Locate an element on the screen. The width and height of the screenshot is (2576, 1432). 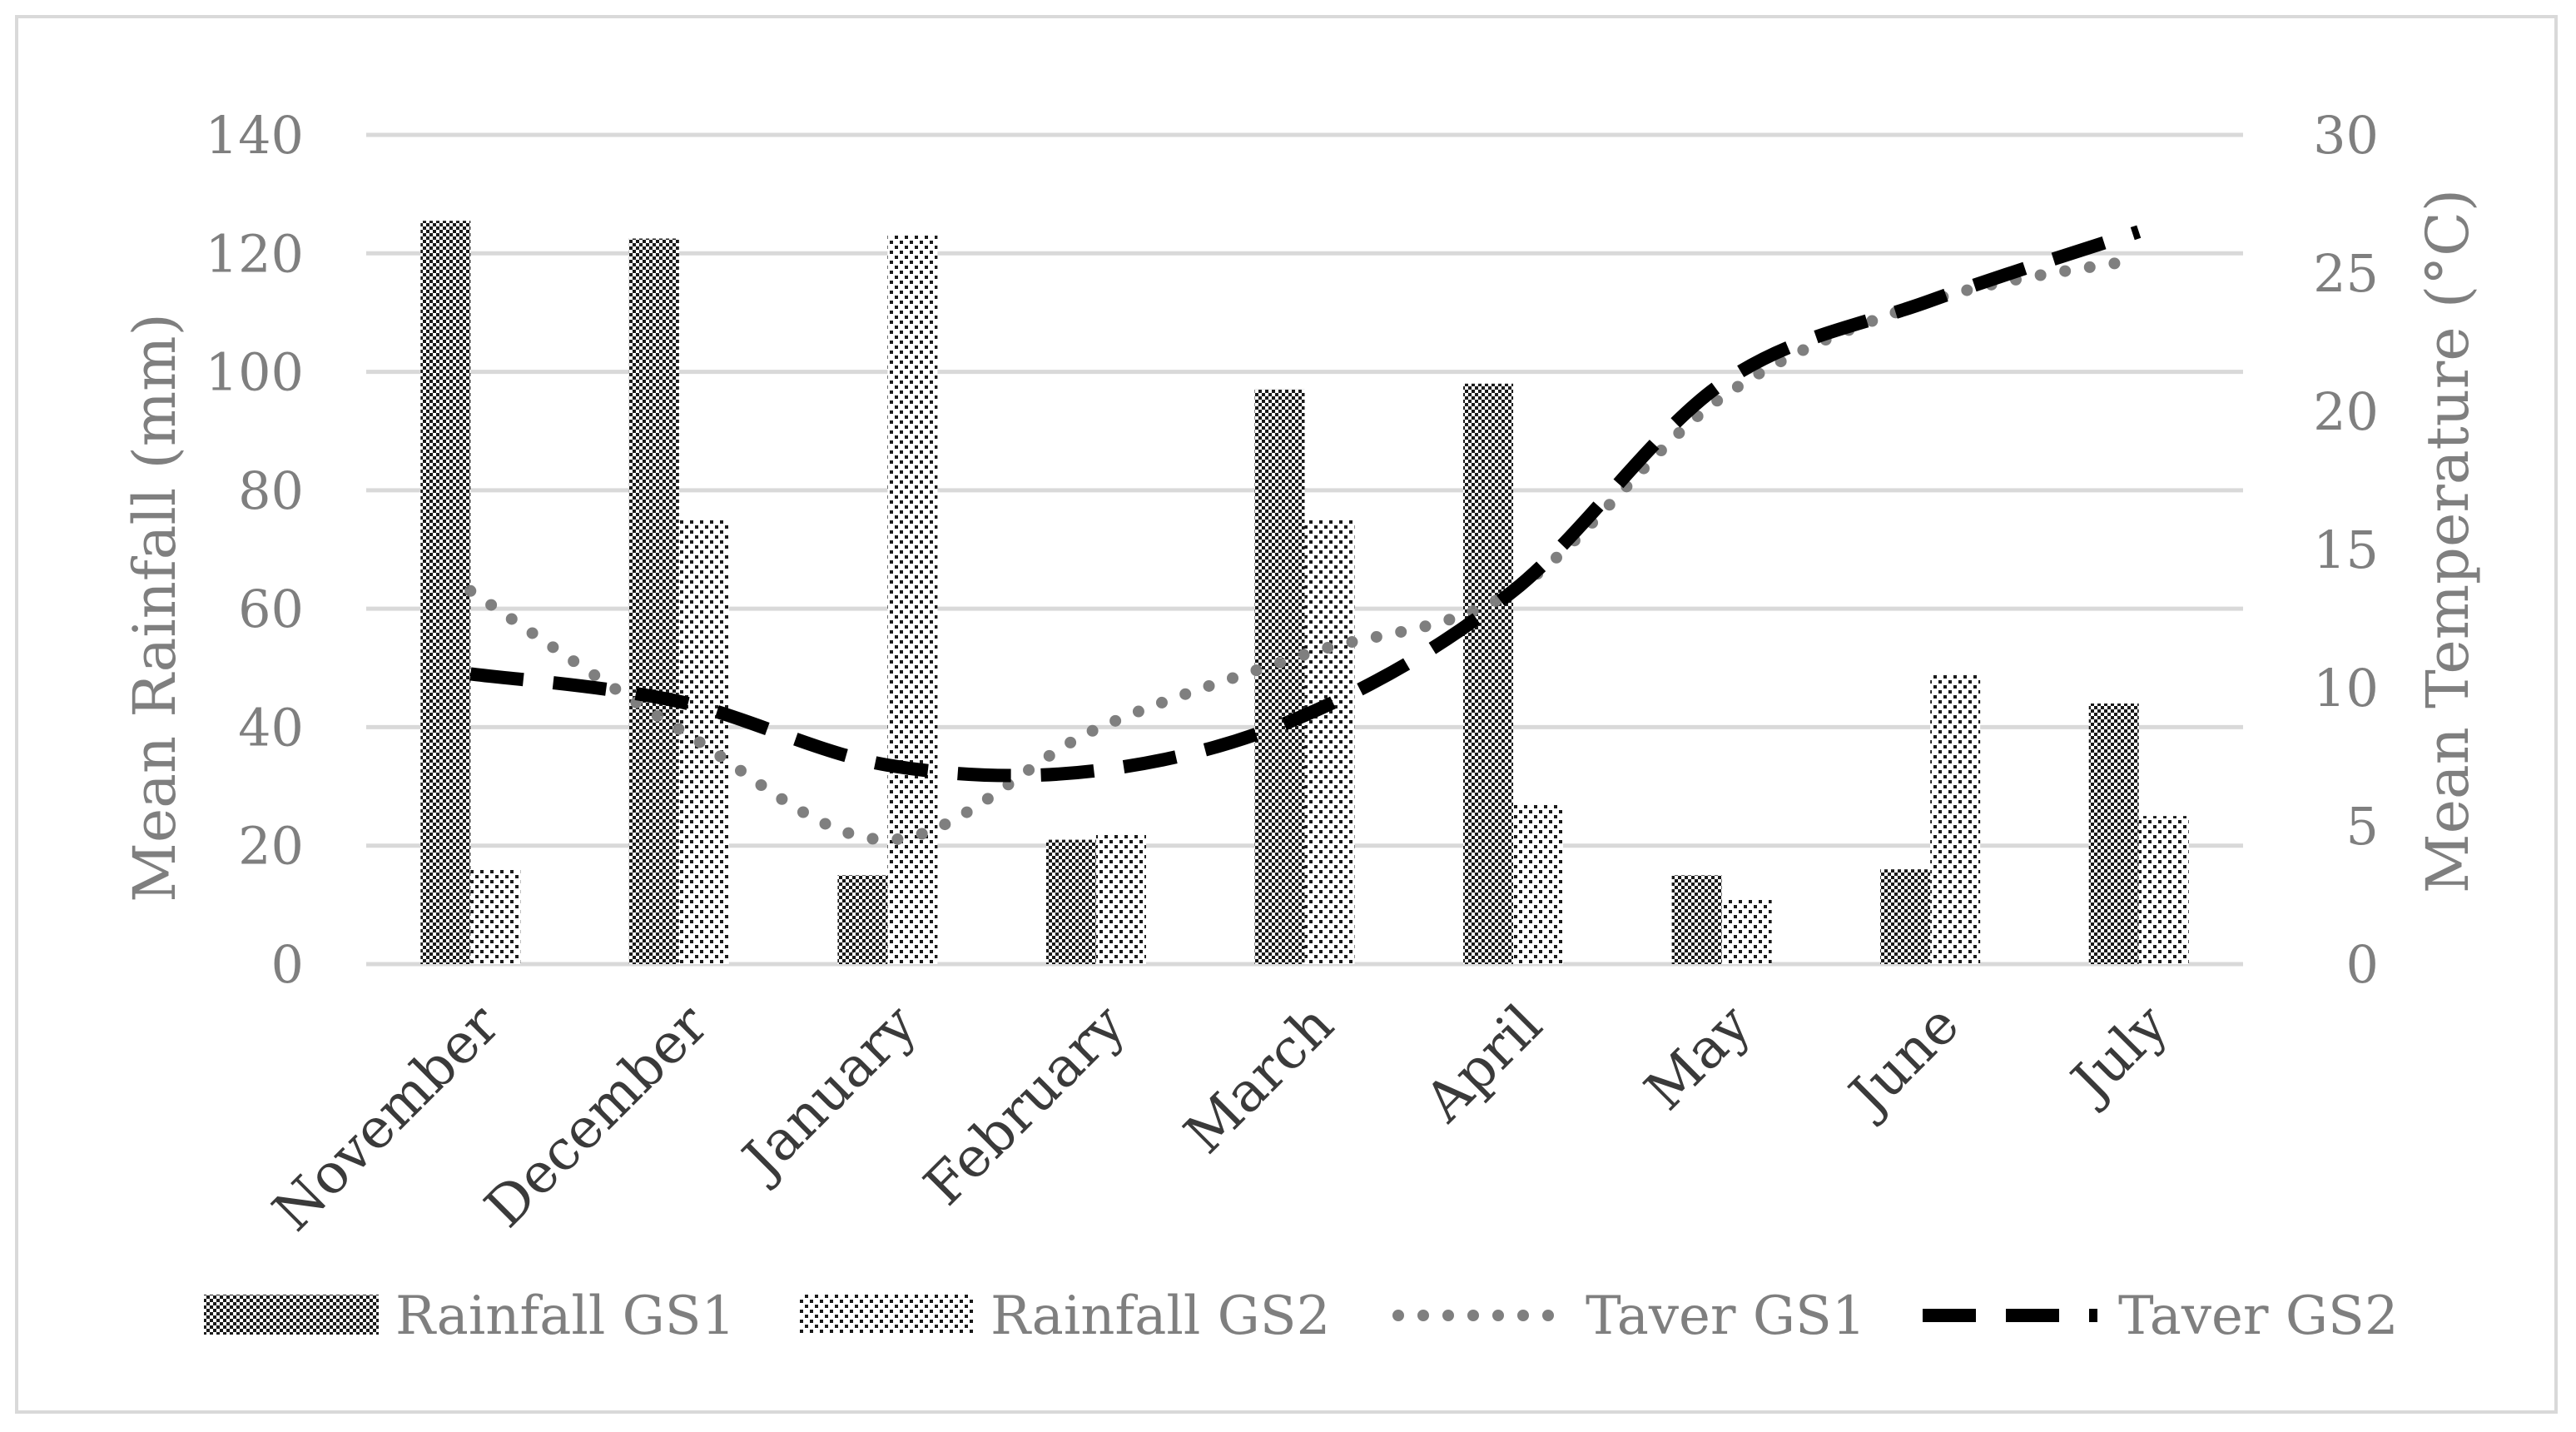
y-tick-label: 20 is located at coordinates (271, 846).